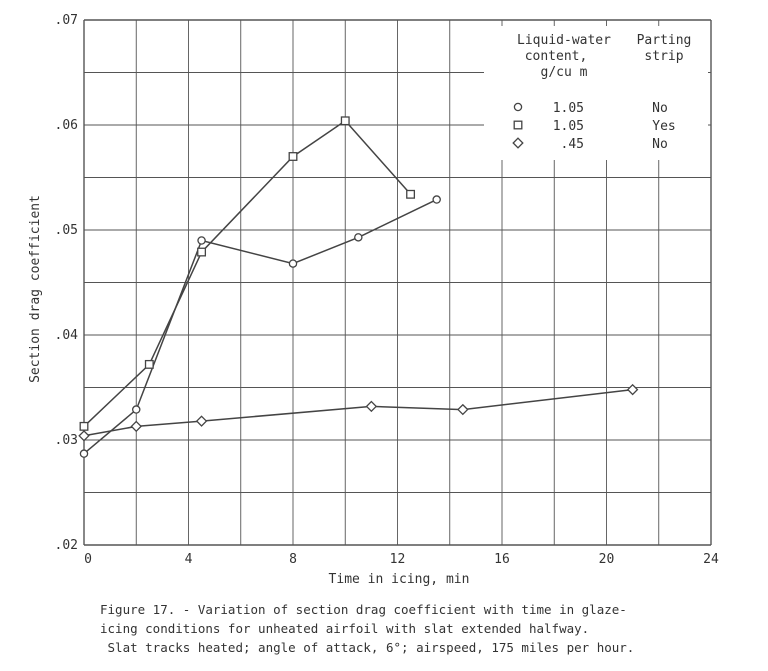 The width and height of the screenshot is (768, 671). Describe the element at coordinates (35, 289) in the screenshot. I see `y-axis-title: Section drag coefficient` at that location.